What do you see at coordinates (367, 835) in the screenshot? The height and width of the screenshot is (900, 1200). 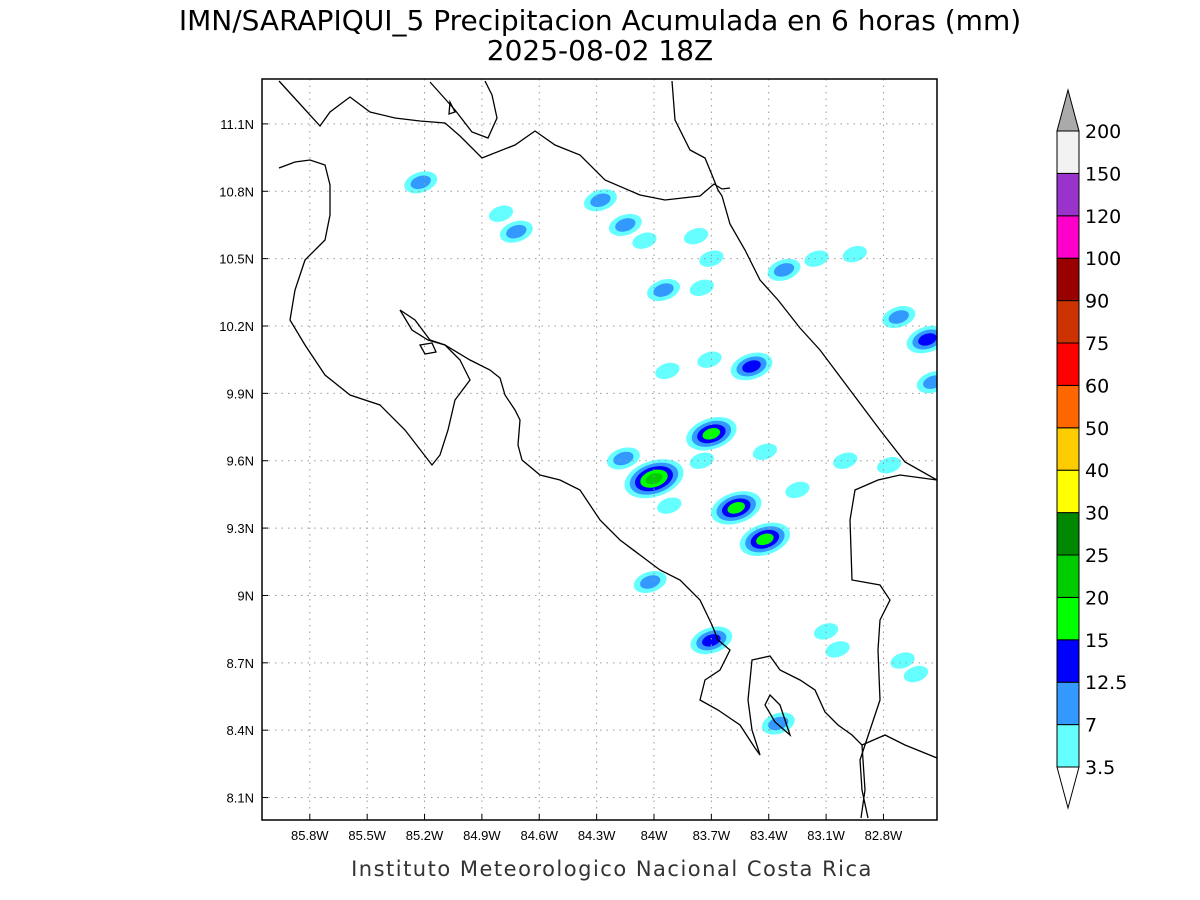 I see `lon-tick-label: 85.5W` at bounding box center [367, 835].